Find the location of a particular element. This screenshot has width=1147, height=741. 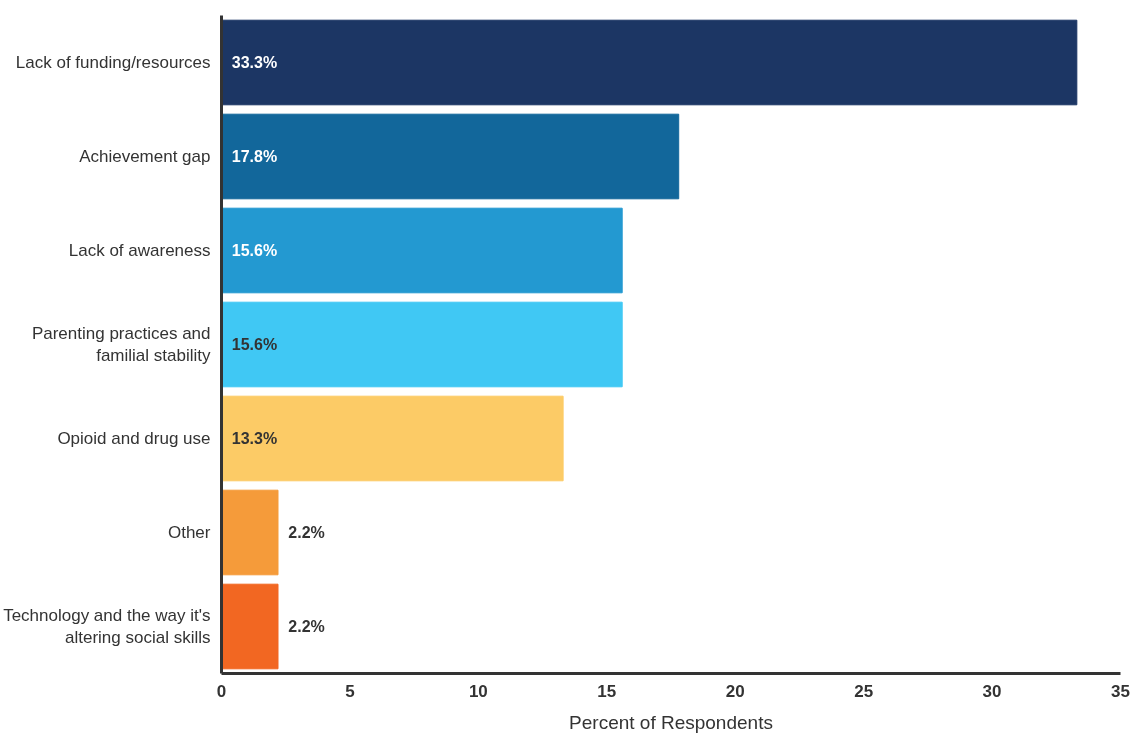

y-tick-label: Lack of funding/resources is located at coordinates (113, 62).